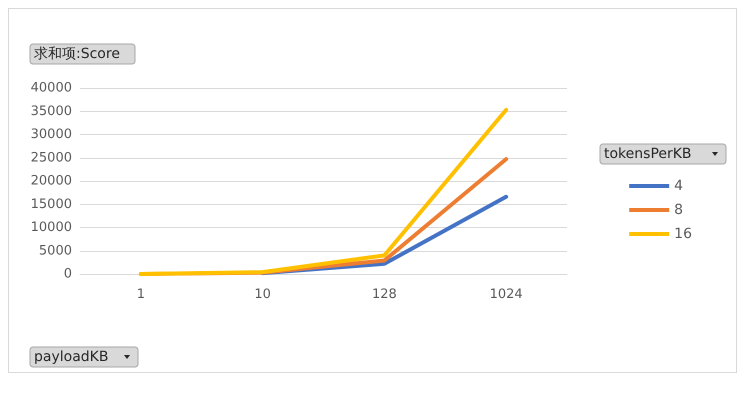 This screenshot has width=745, height=393. What do you see at coordinates (51, 134) in the screenshot?
I see `y-tick-label: 30000` at bounding box center [51, 134].